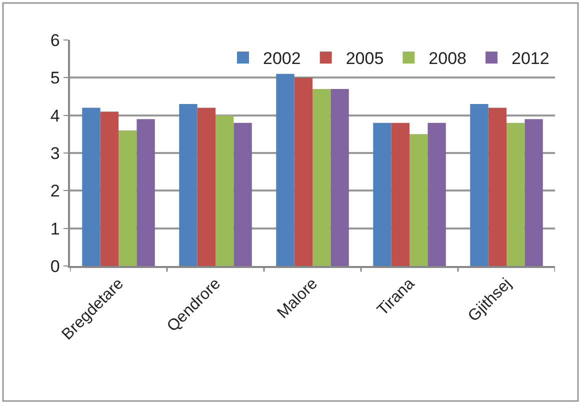 The image size is (581, 404). I want to click on legend-label: 2012, so click(530, 58).